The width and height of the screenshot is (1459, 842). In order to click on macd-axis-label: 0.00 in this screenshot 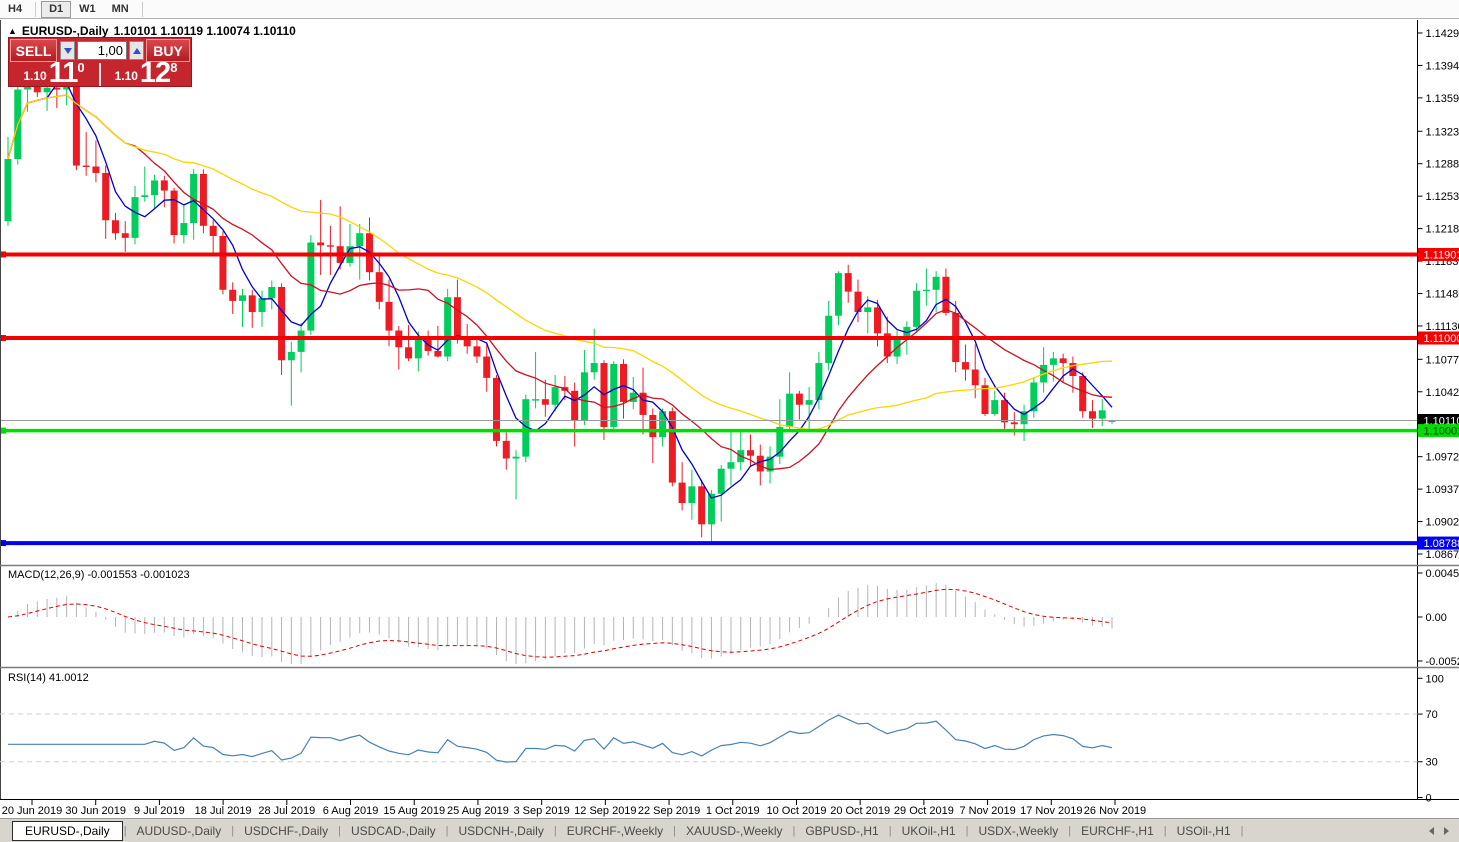, I will do `click(1436, 618)`.